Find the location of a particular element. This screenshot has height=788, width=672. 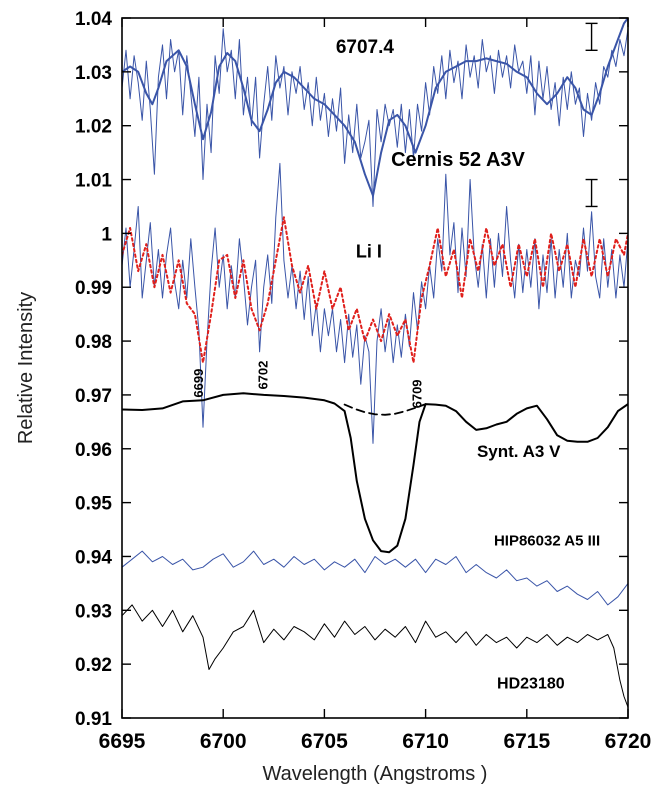

series-li-i-region-model is located at coordinates (375, 290).